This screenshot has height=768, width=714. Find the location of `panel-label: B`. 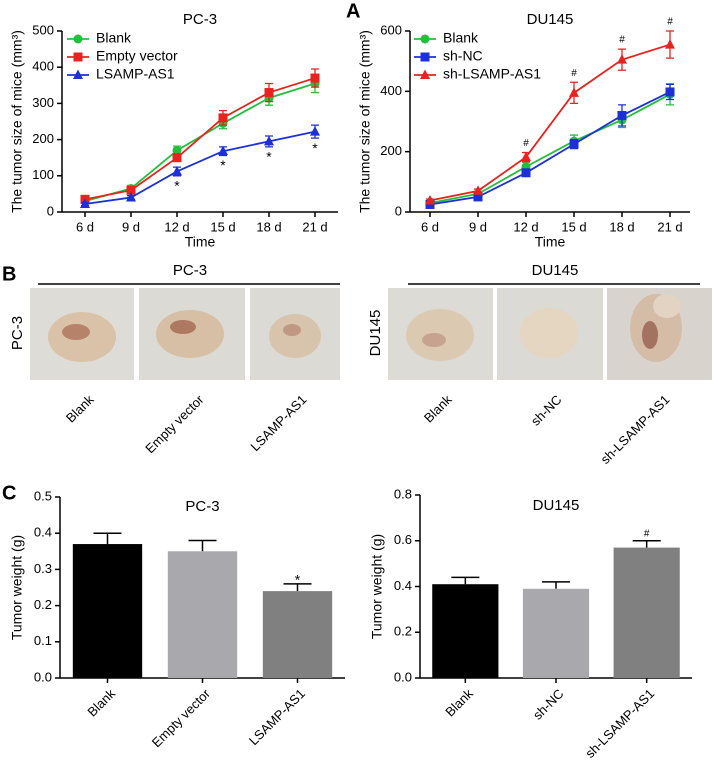

panel-label: B is located at coordinates (9, 274).